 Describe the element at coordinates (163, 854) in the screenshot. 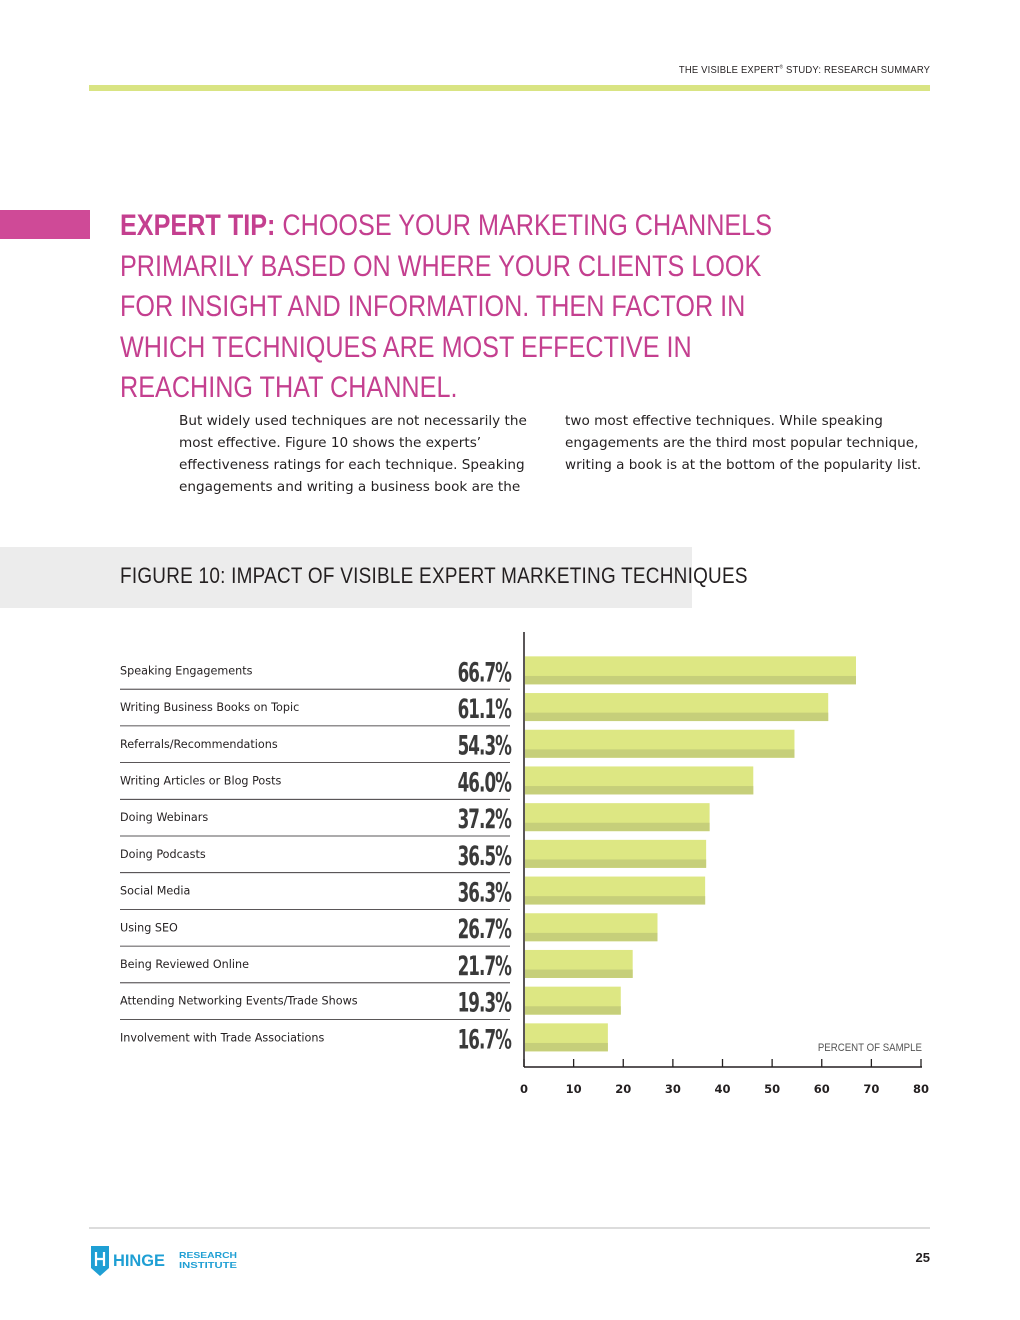

I see `category-label: Doing Podcasts` at that location.